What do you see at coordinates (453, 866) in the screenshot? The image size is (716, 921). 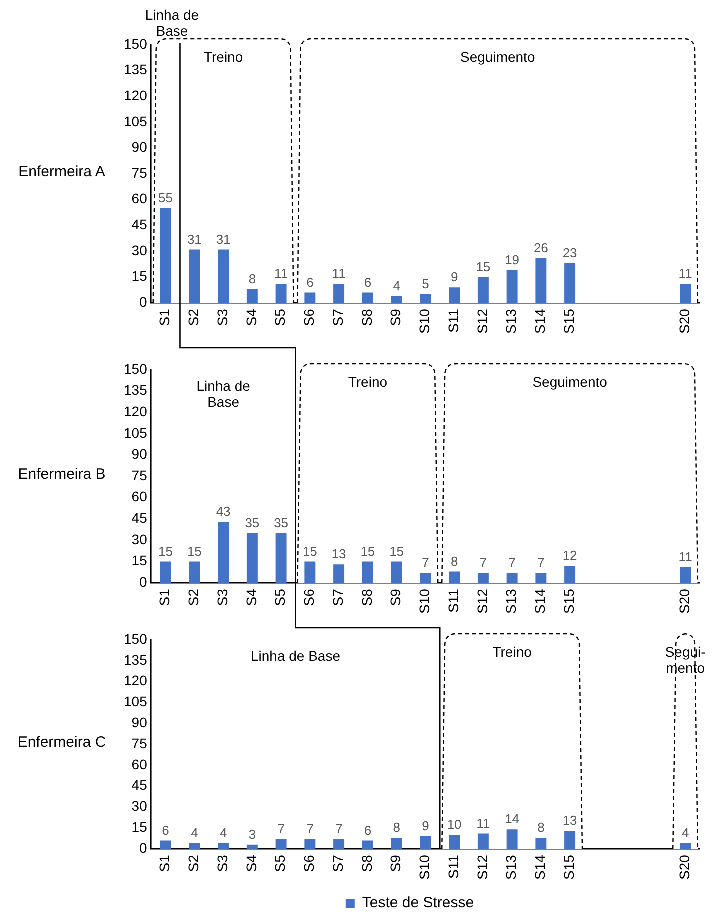 I see `x-tick-label: S11` at bounding box center [453, 866].